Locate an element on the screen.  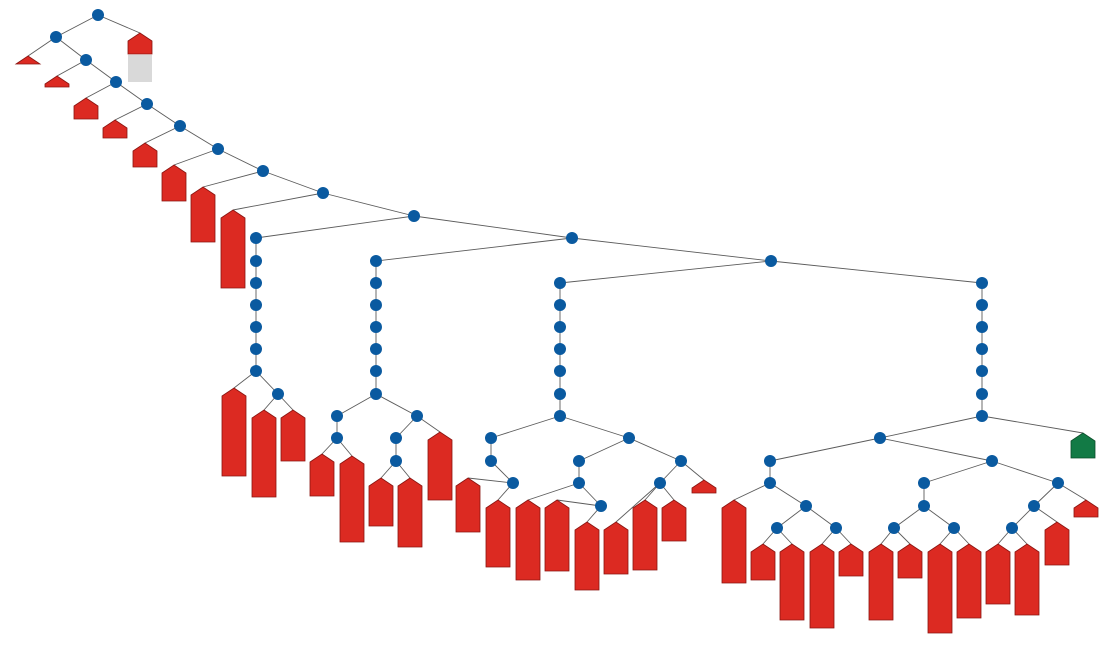
placeholder-blocks is located at coordinates (140, 68).